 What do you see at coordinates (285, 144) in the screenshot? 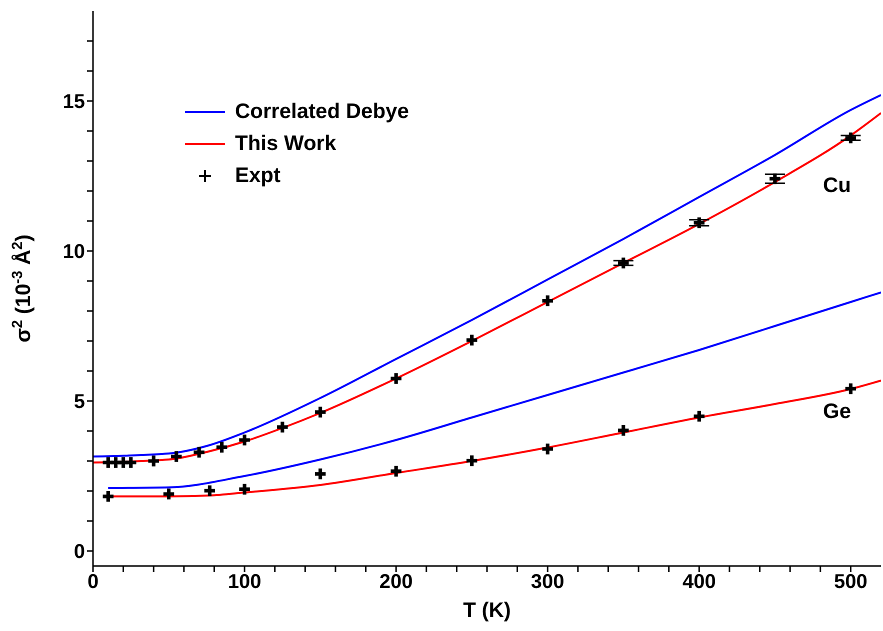
I see `legend-label: This Work` at bounding box center [285, 144].